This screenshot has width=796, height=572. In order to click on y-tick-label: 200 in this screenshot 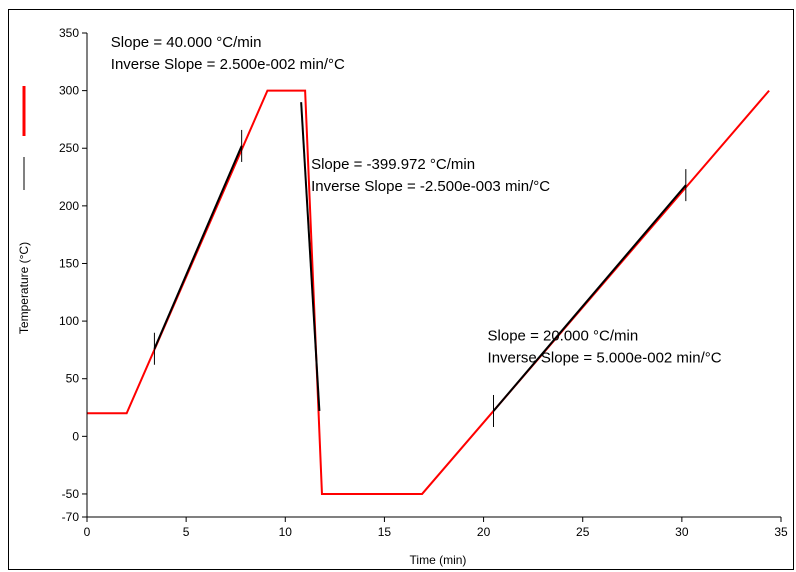, I will do `click(69, 206)`.